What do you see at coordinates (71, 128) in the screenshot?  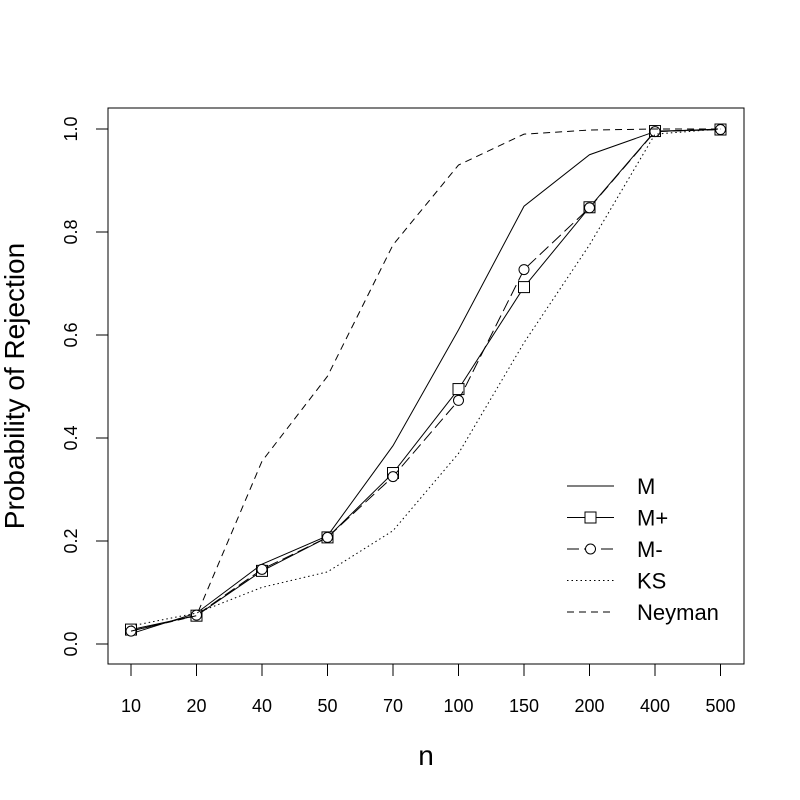 I see `y-tick-label: 1.0` at bounding box center [71, 128].